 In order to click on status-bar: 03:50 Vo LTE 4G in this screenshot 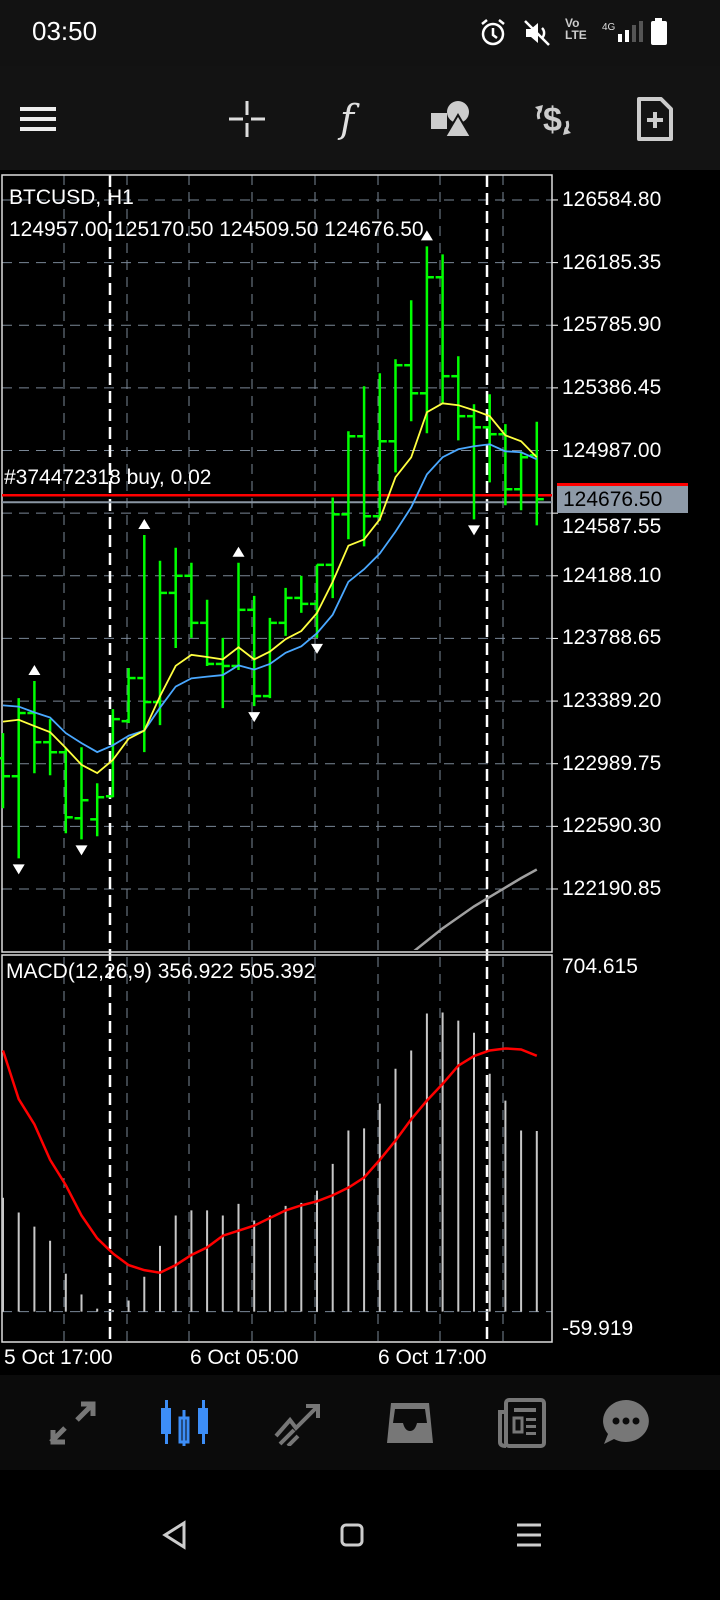, I will do `click(360, 33)`.